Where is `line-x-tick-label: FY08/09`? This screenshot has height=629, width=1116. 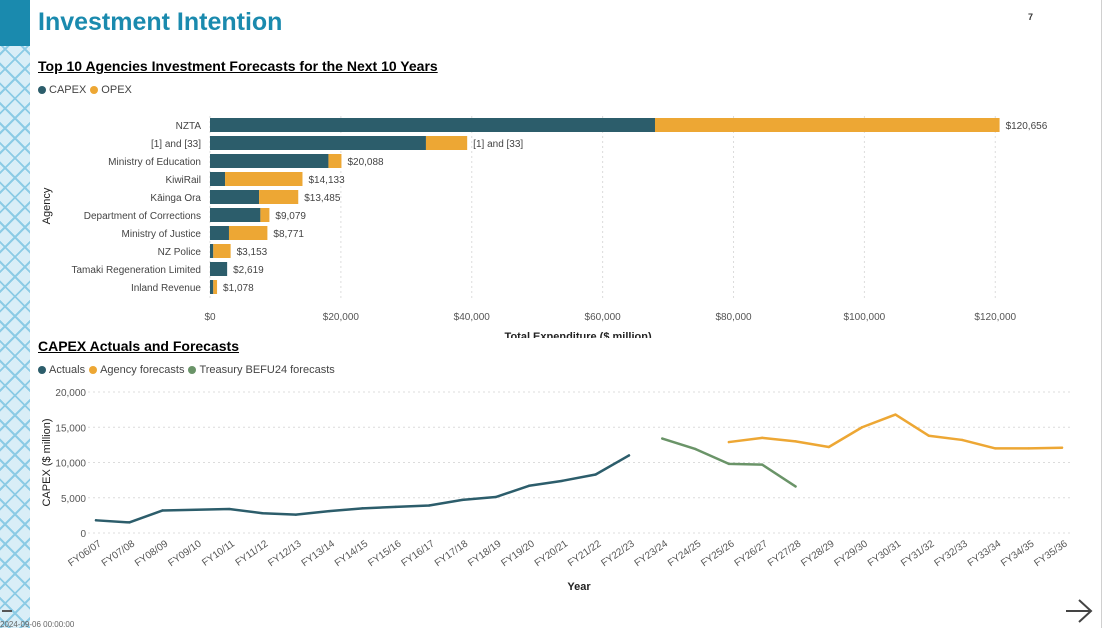
line-x-tick-label: FY08/09 is located at coordinates (152, 553).